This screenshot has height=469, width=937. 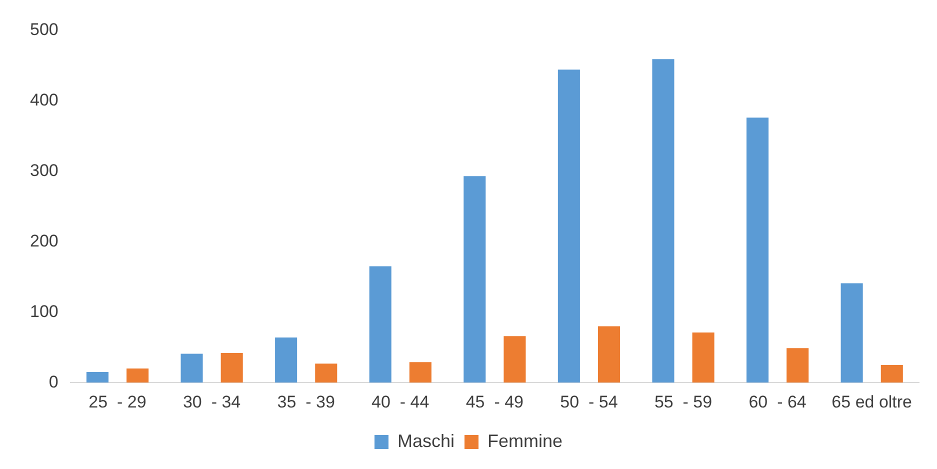 I want to click on x-tick-label: 40 - 44, so click(x=401, y=402).